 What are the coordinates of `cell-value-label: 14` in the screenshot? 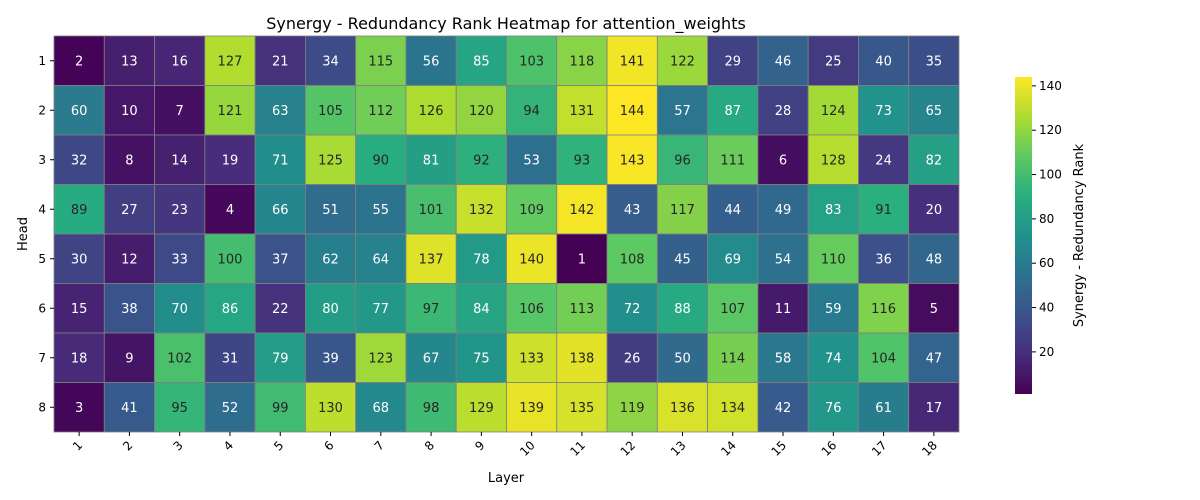 It's located at (179, 160).